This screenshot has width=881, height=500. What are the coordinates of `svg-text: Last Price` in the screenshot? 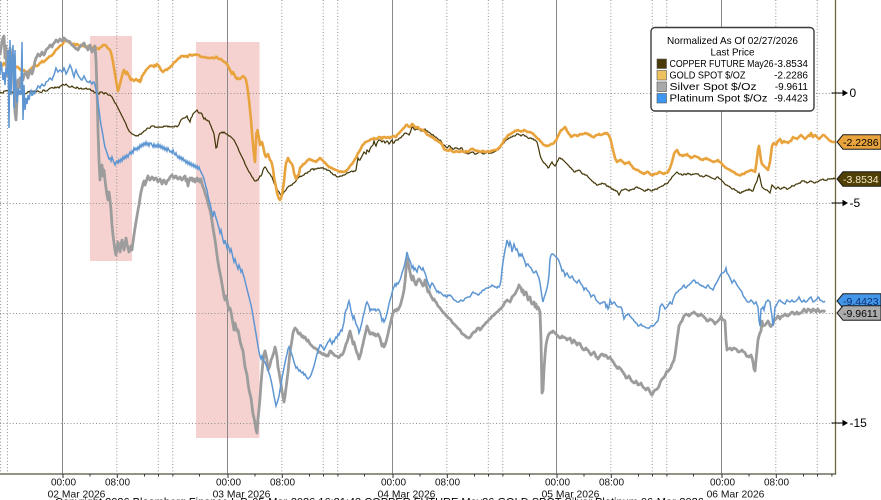 It's located at (733, 53).